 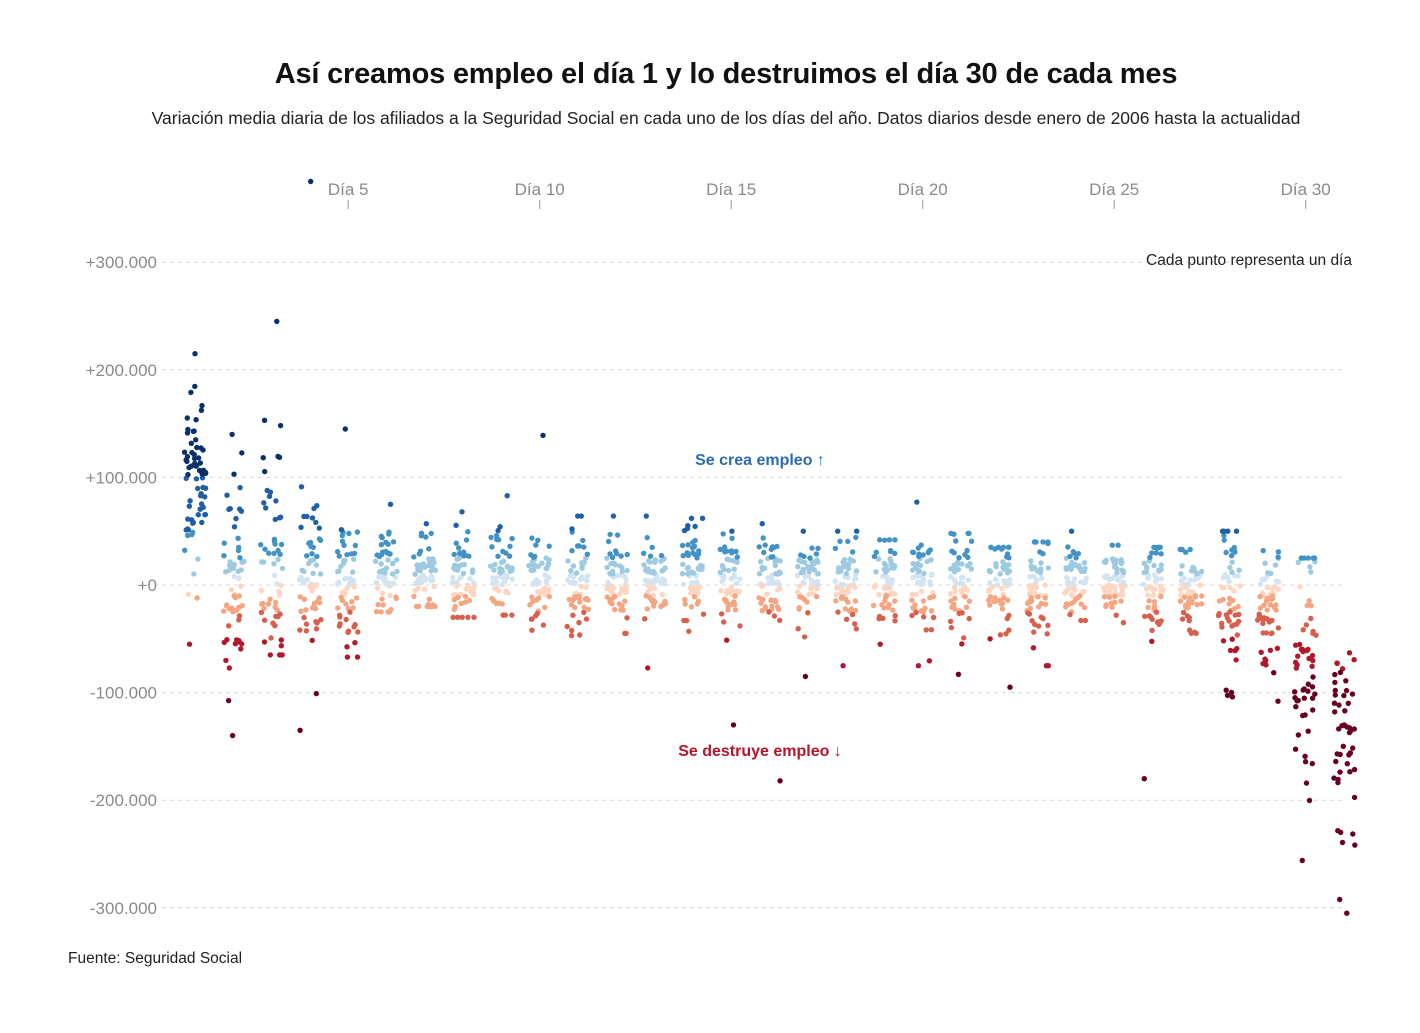 What do you see at coordinates (1306, 189) in the screenshot?
I see `x-tick-label: Día 30` at bounding box center [1306, 189].